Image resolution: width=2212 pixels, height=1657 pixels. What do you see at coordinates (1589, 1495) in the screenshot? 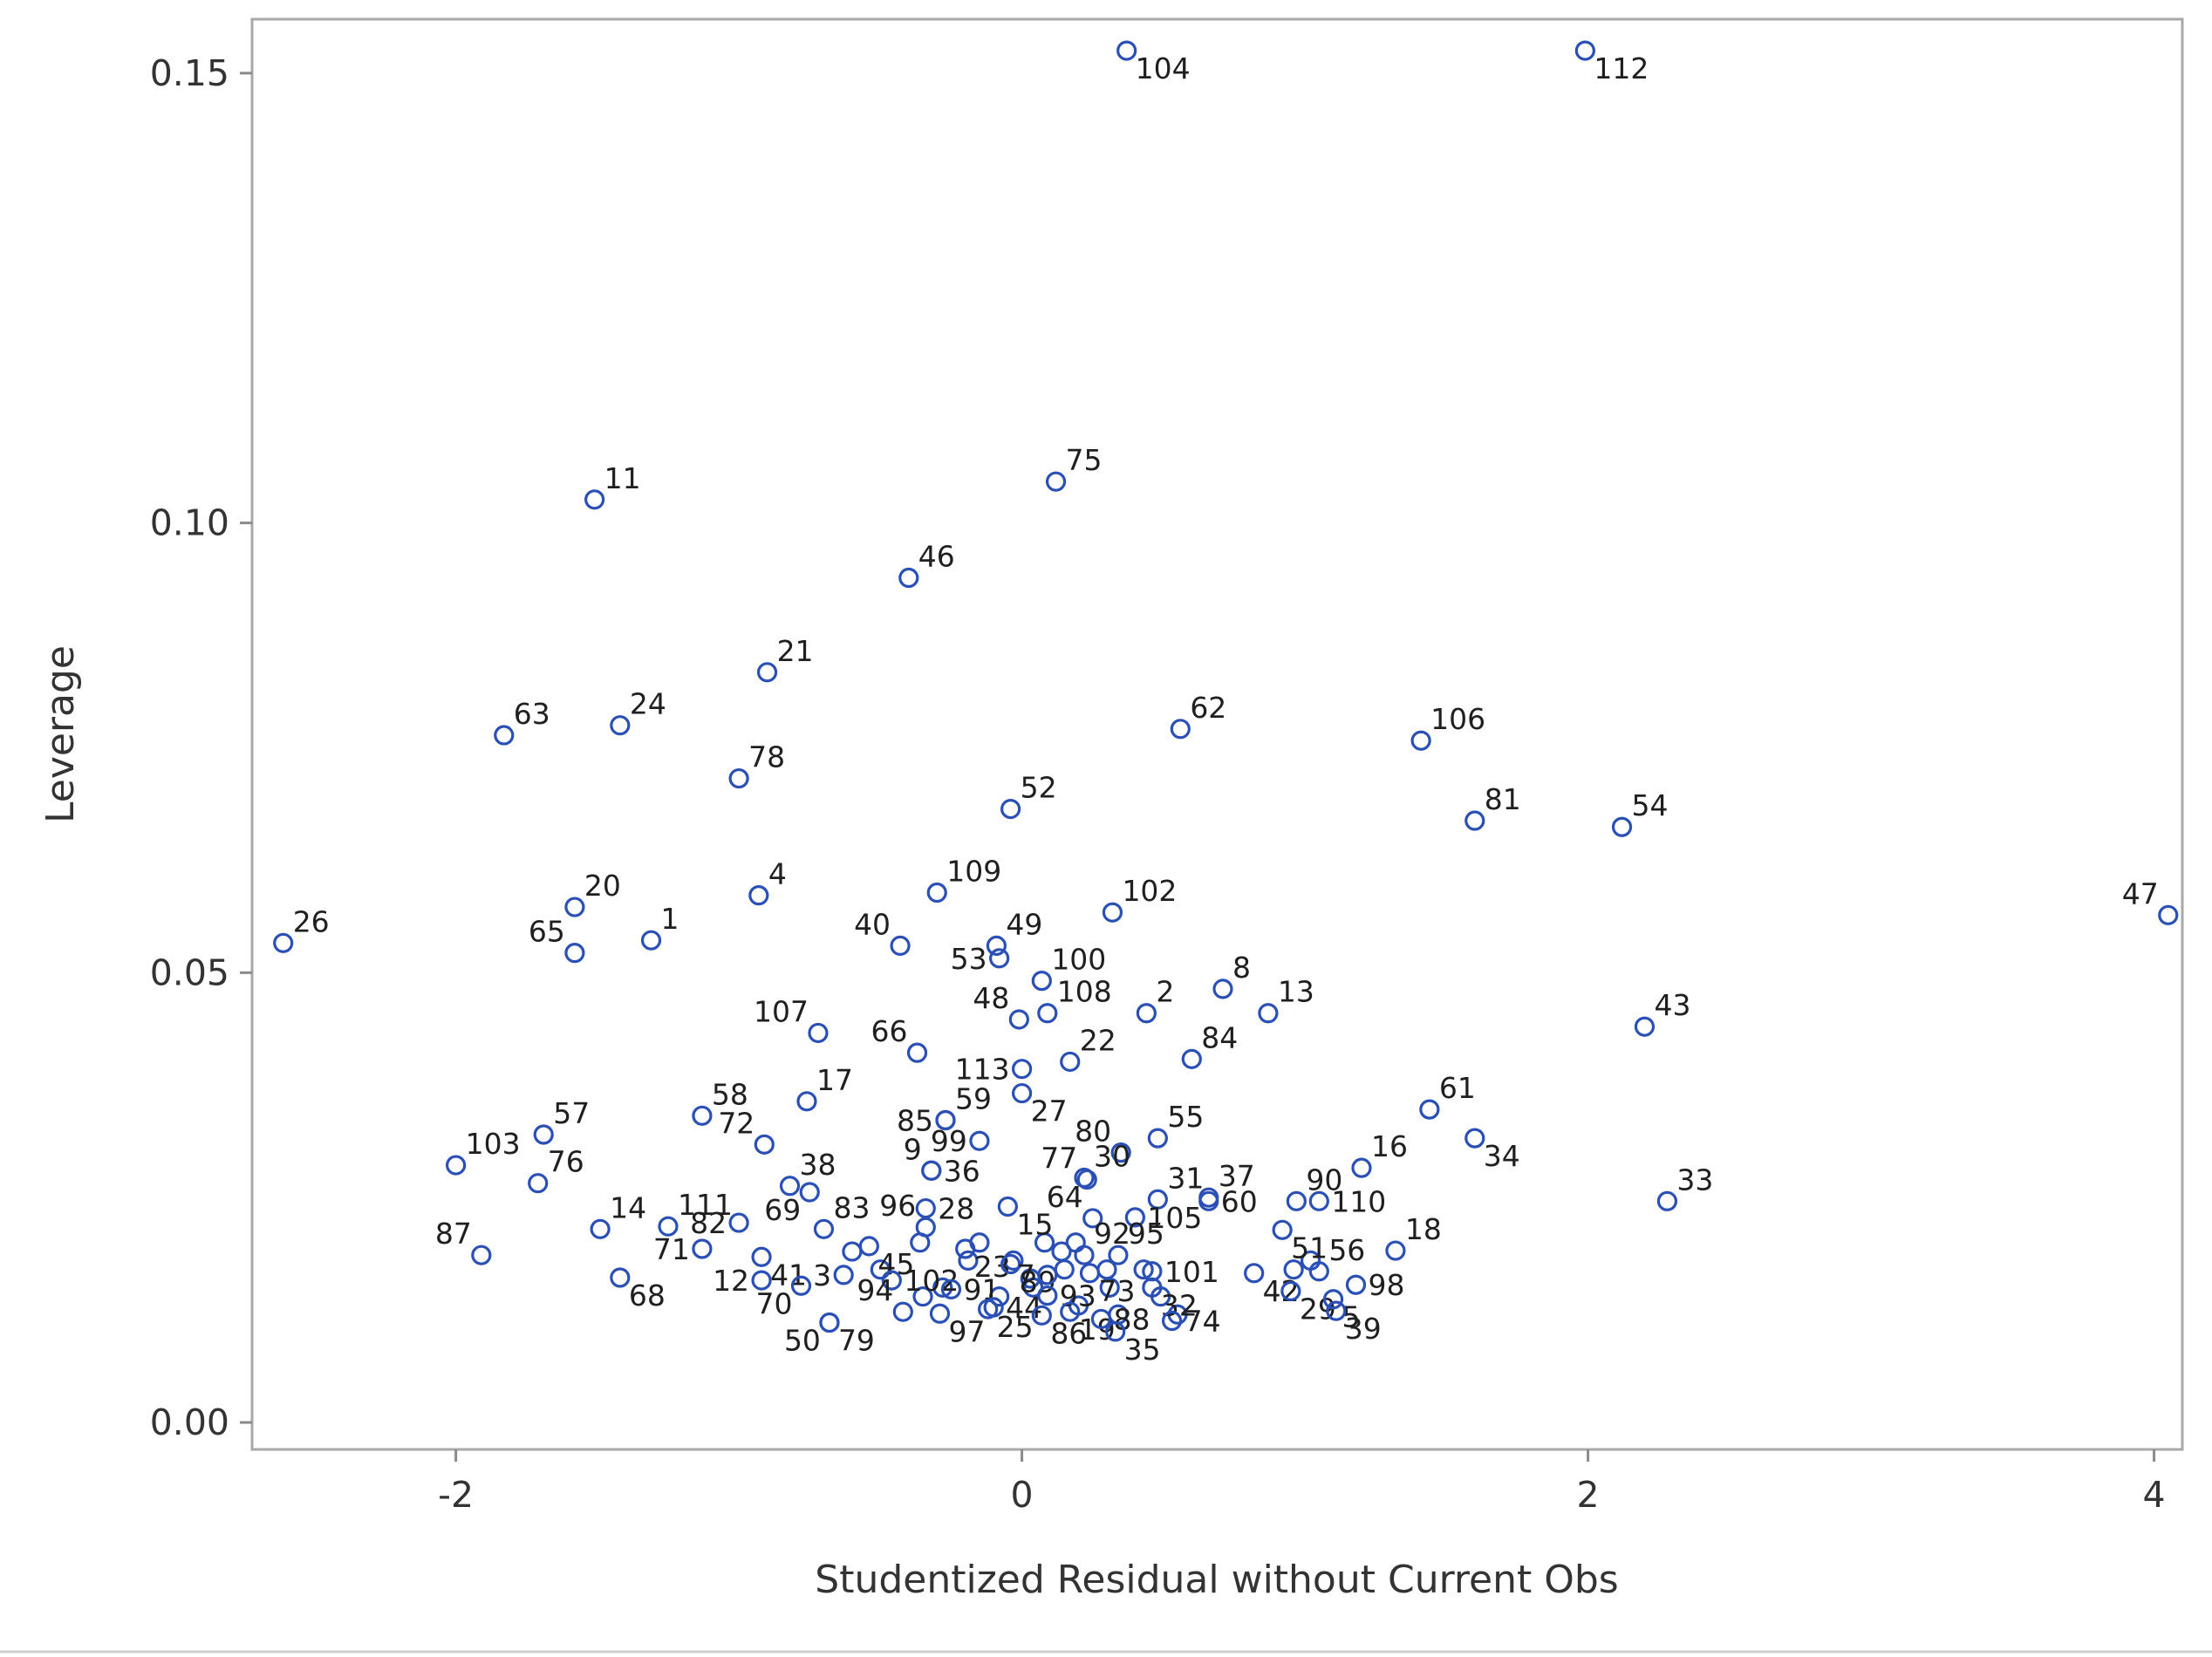
I see `x-tick-label: 2` at bounding box center [1589, 1495].